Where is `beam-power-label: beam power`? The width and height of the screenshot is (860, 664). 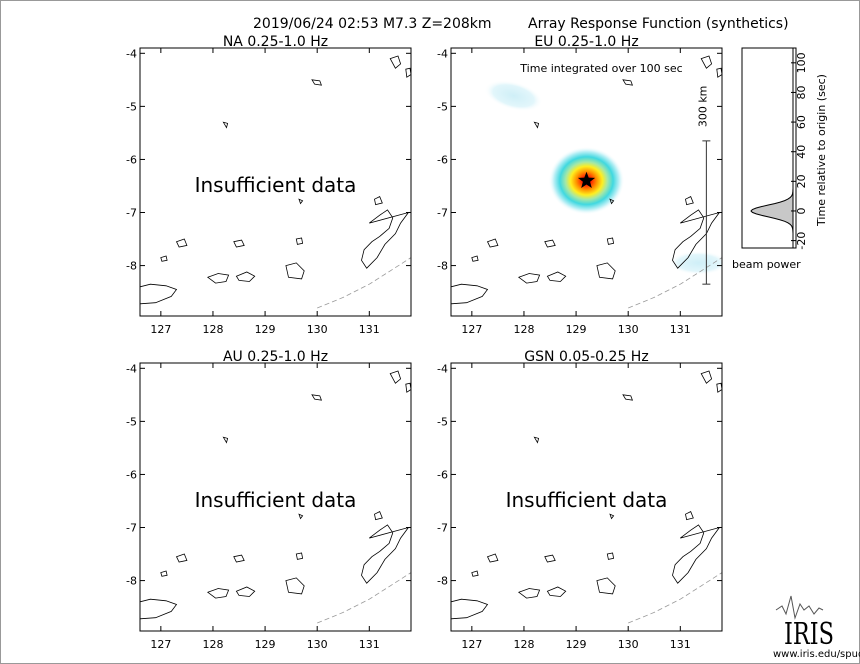 beam-power-label: beam power is located at coordinates (766, 264).